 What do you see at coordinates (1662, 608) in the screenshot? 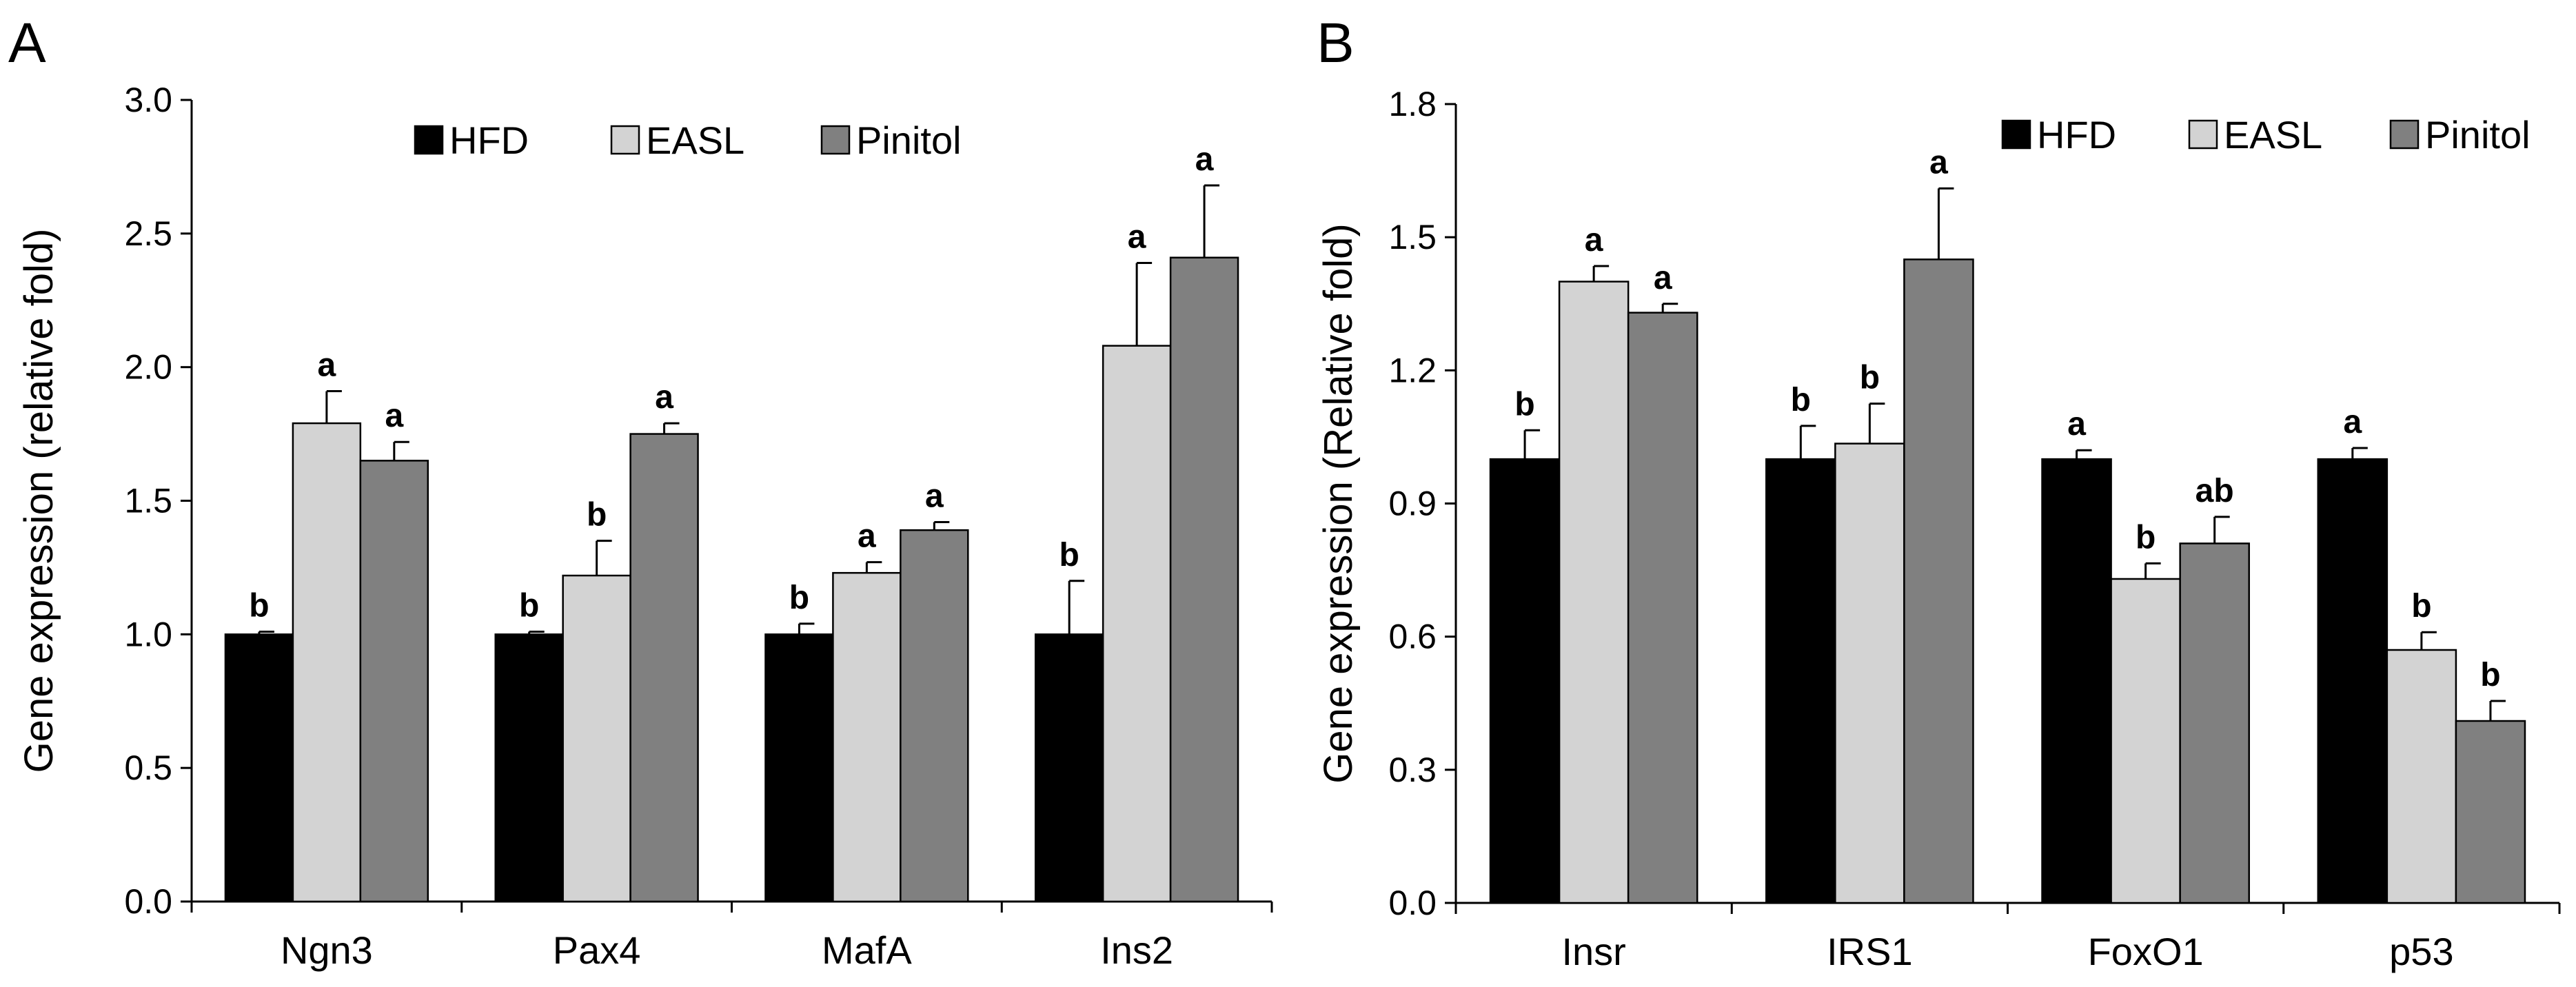
I see `bar-pinitol-insr` at bounding box center [1662, 608].